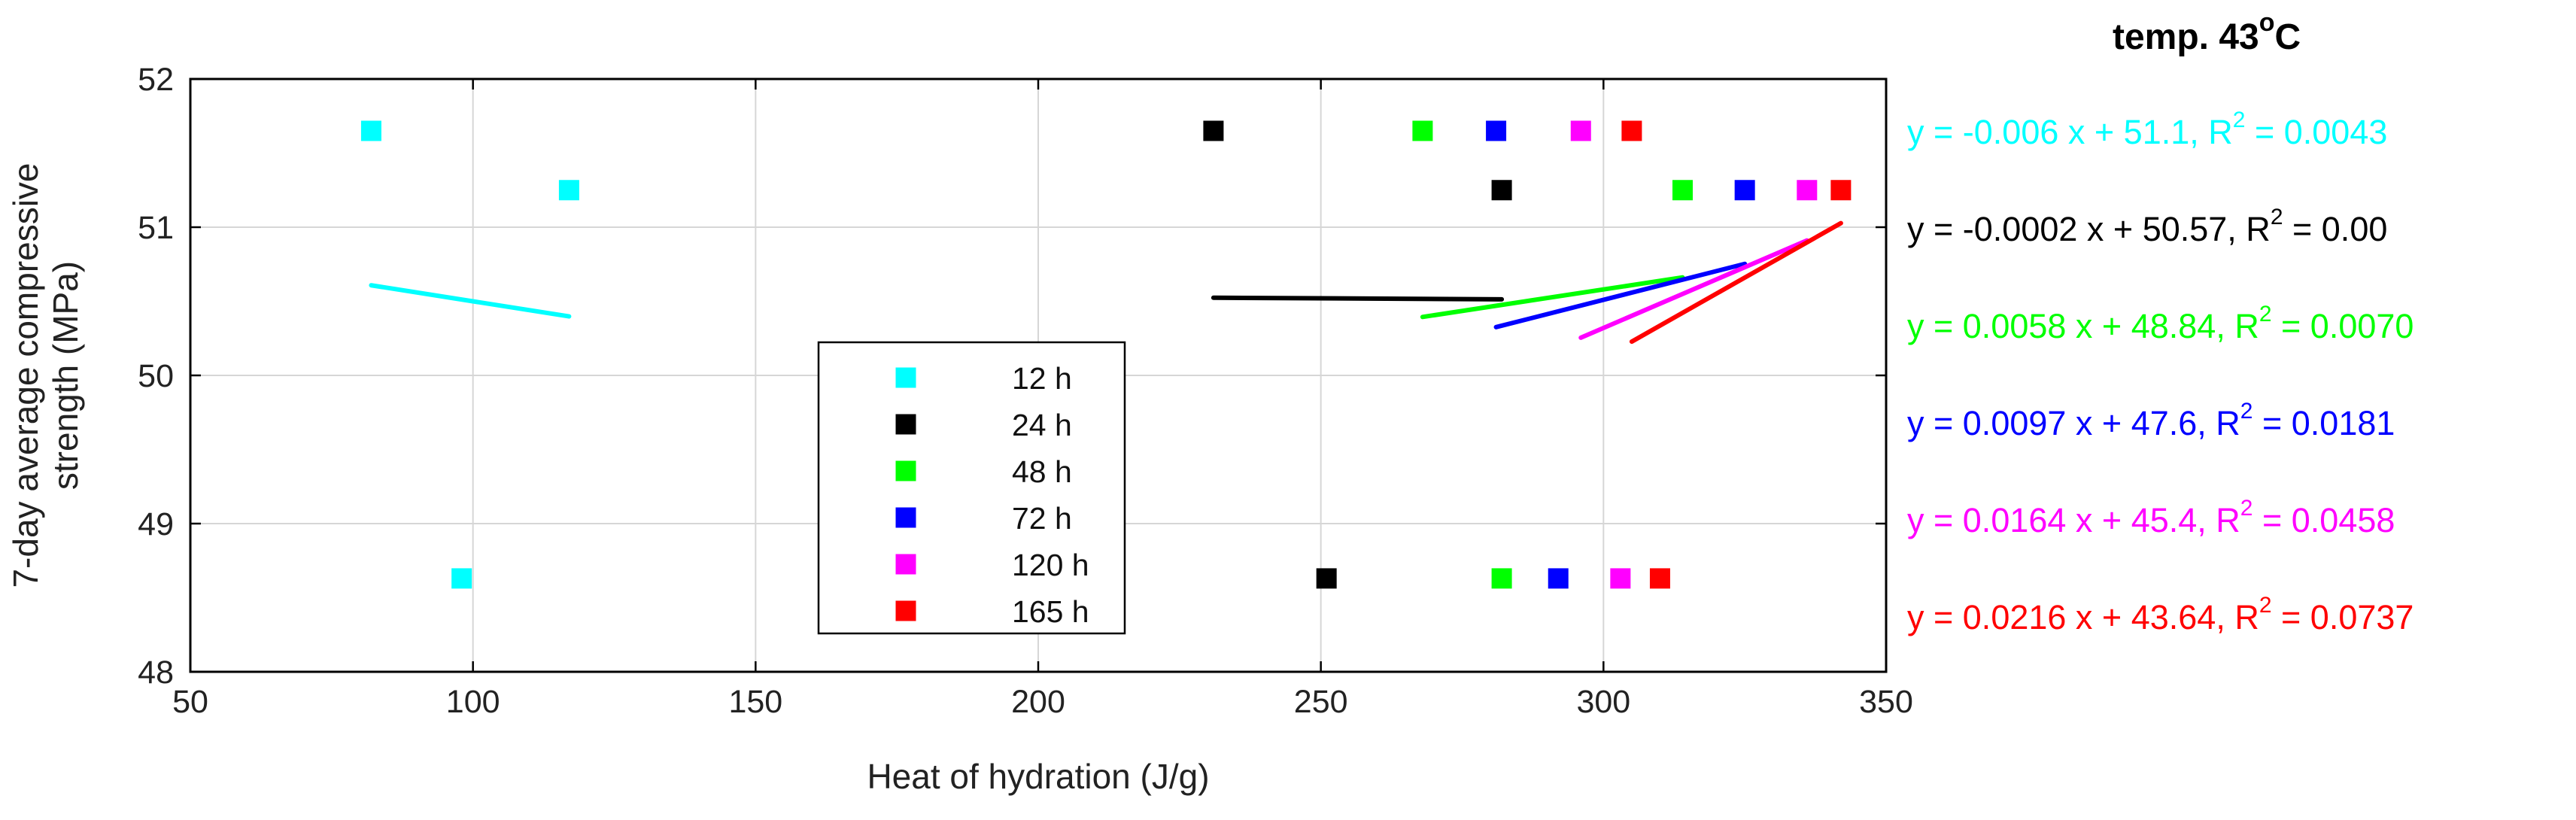 Image resolution: width=2576 pixels, height=820 pixels. What do you see at coordinates (905, 564) in the screenshot?
I see `legend-marker-120h` at bounding box center [905, 564].